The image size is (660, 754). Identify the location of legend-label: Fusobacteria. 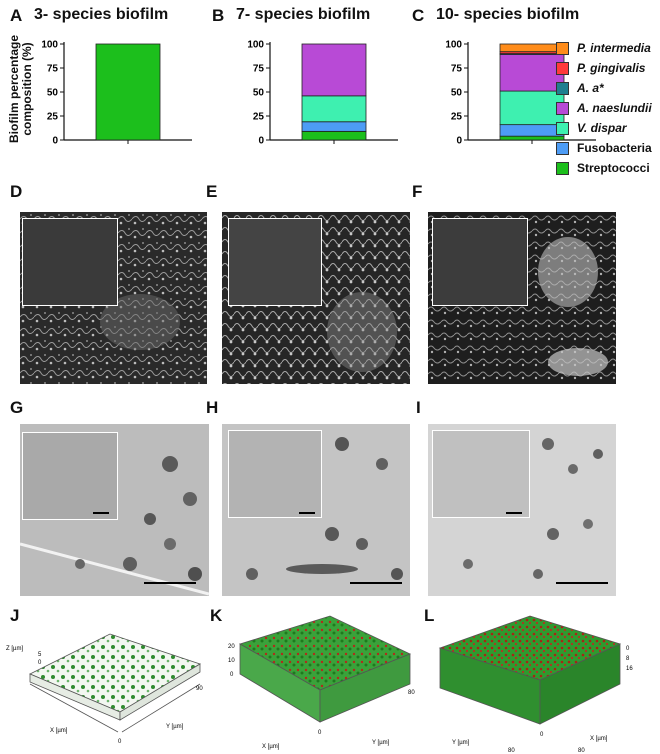
(614, 148).